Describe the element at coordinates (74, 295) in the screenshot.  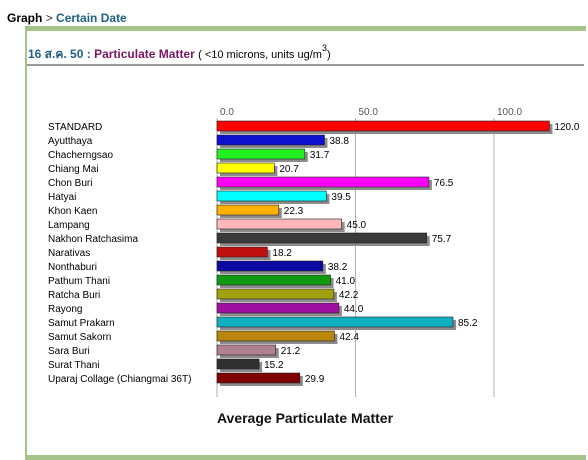
I see `category-label: Ratcha Buri` at that location.